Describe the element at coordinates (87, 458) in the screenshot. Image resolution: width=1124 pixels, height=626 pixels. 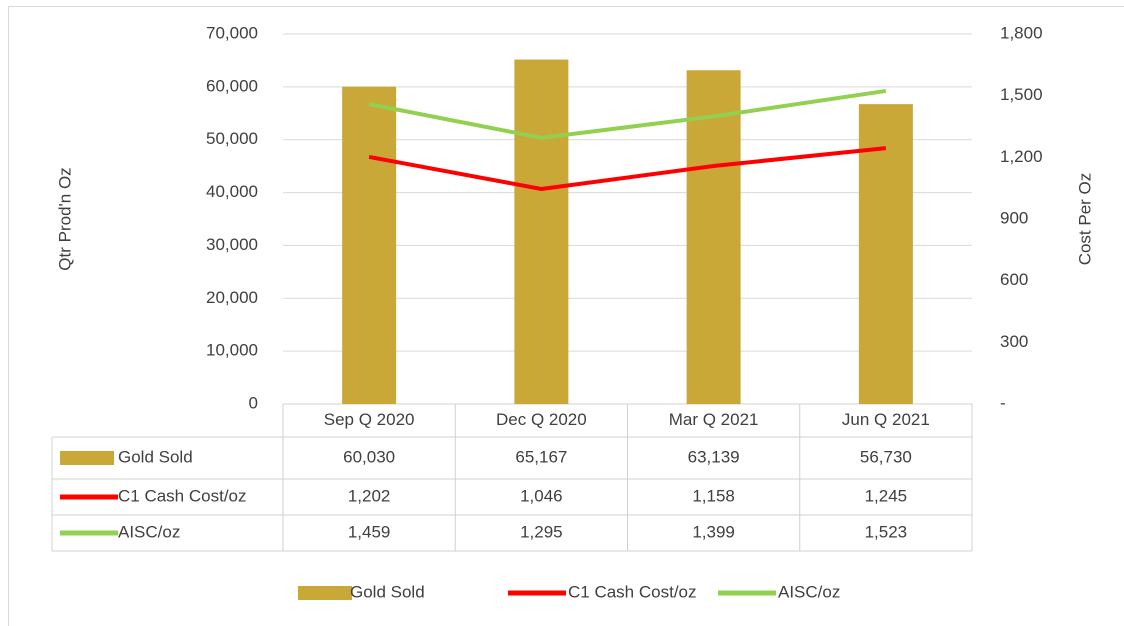
I see `table-key` at that location.